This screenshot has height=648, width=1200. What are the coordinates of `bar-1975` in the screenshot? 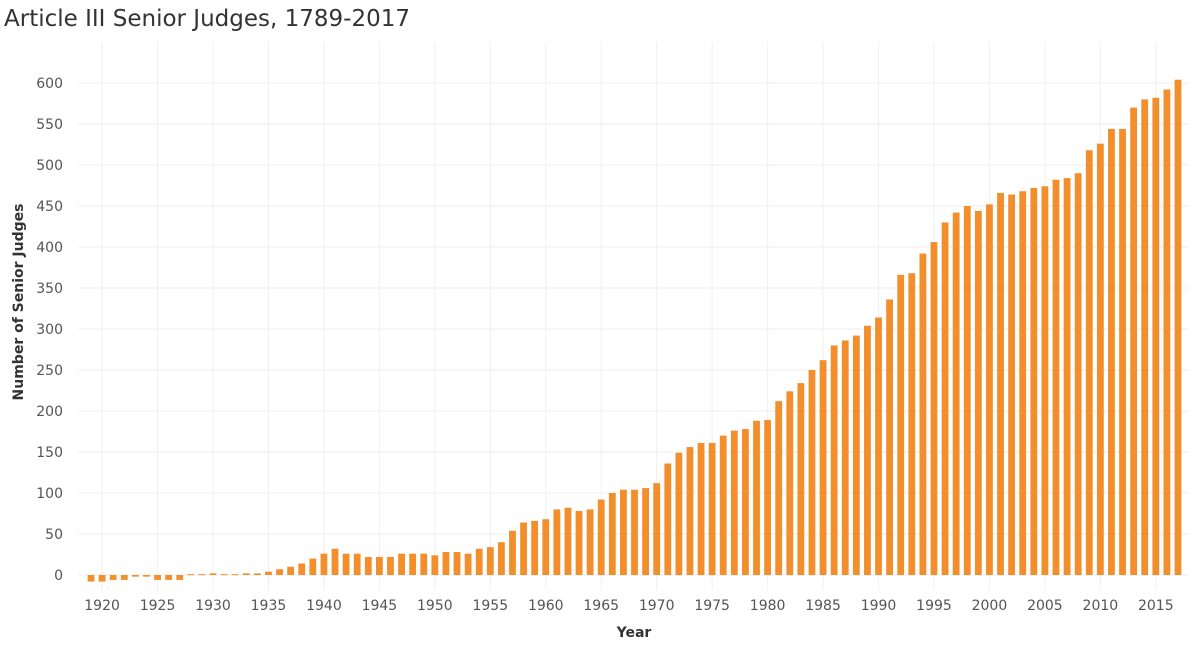 It's located at (712, 508).